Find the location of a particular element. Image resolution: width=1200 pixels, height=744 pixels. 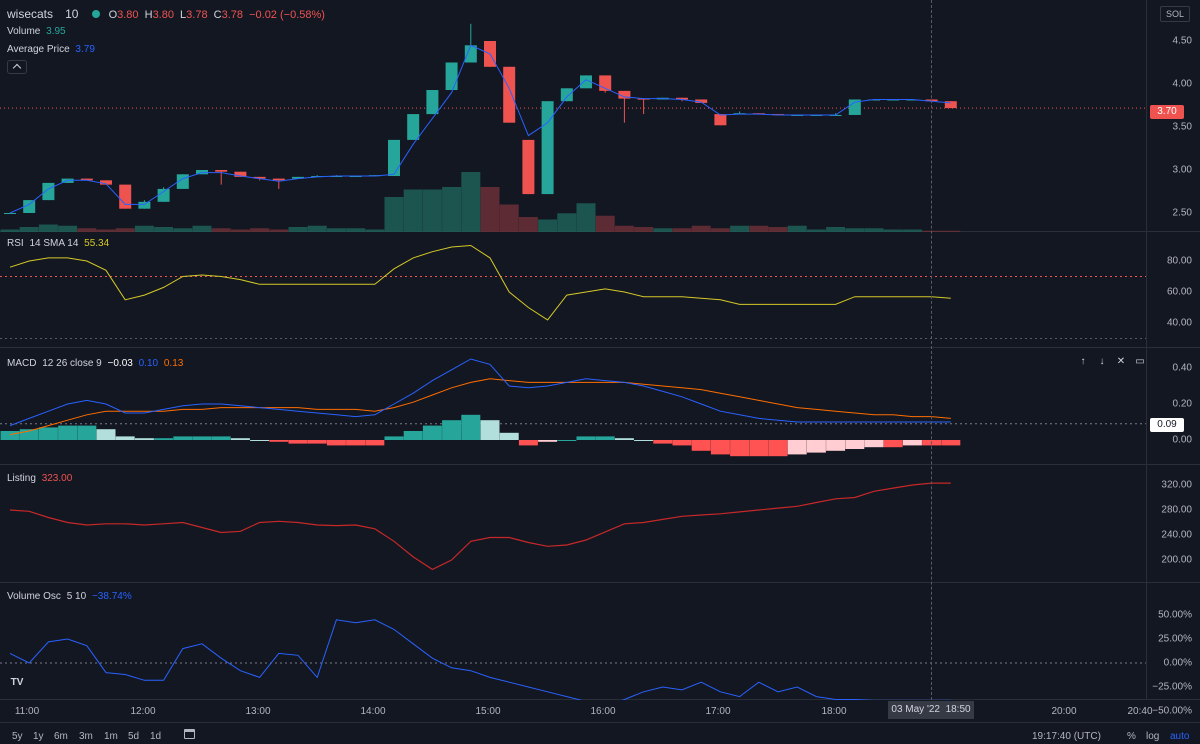

time-axis is located at coordinates (573, 711).